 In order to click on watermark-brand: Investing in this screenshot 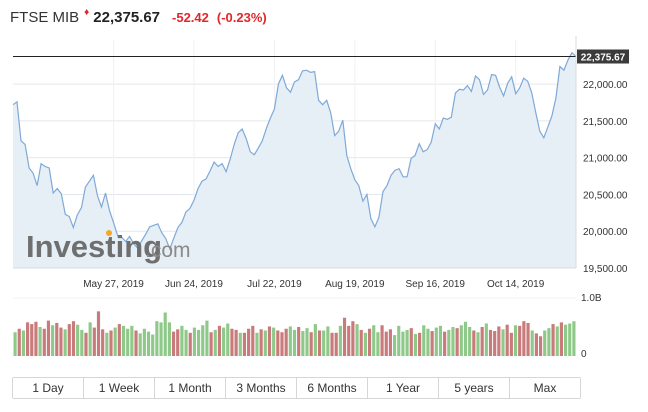, I will do `click(94, 246)`.